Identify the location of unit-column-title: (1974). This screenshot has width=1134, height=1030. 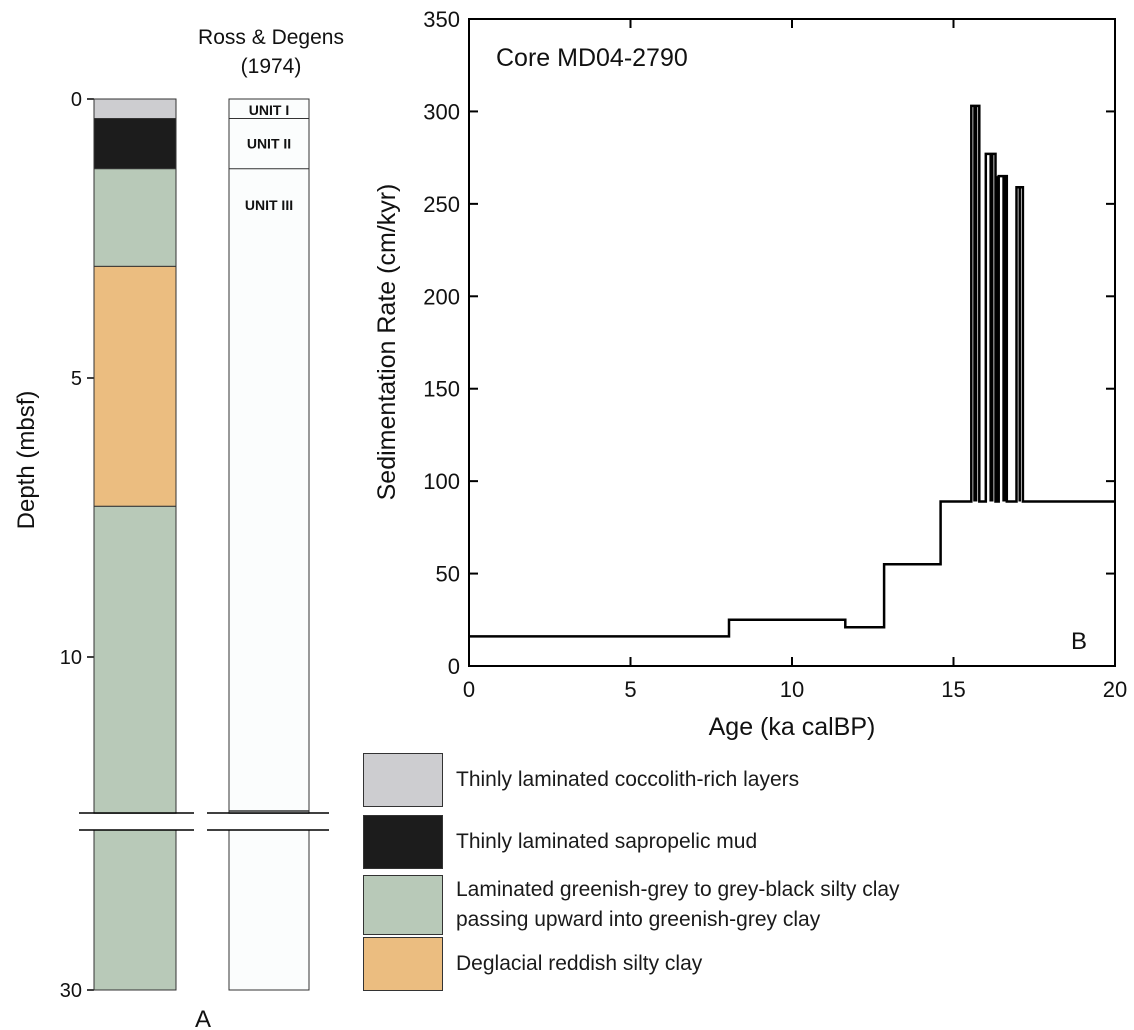
(271, 66).